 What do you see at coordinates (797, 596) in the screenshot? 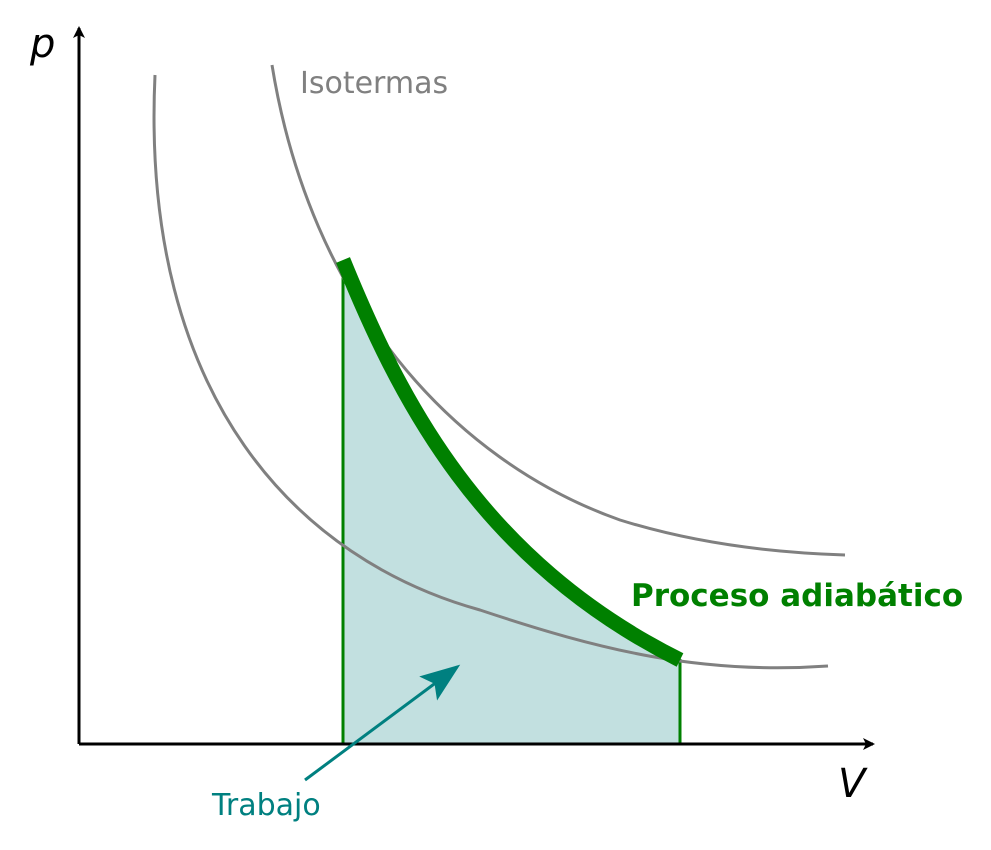
I see `process-label: Proceso adiabático` at bounding box center [797, 596].